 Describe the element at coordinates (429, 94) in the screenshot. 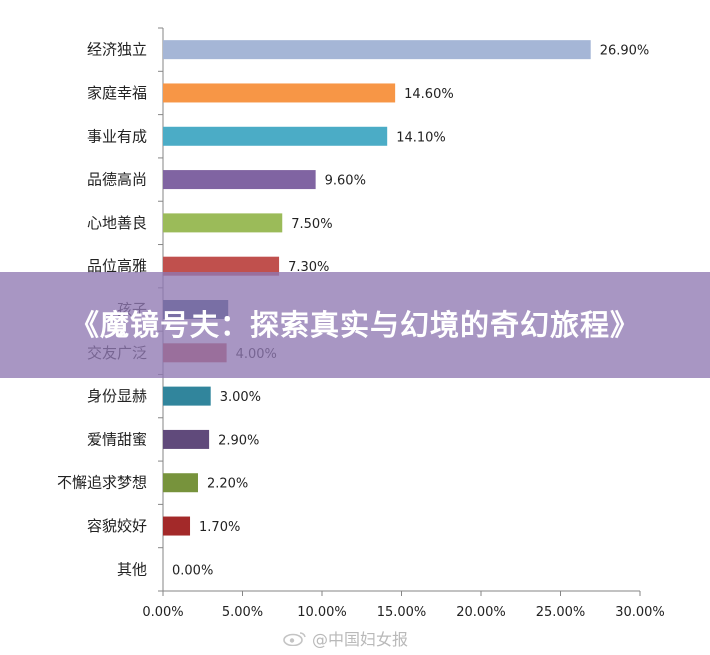

I see `data-label: 14.60%` at that location.